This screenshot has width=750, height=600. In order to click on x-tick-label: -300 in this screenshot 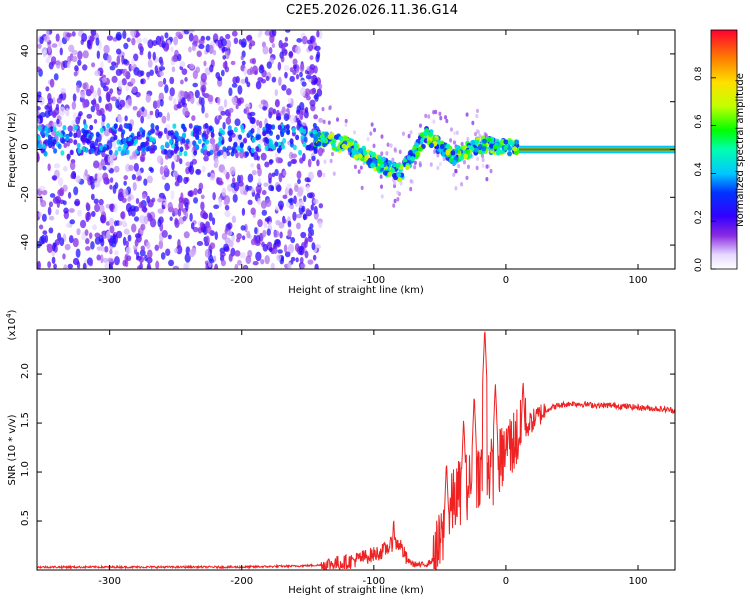, I will do `click(109, 280)`.